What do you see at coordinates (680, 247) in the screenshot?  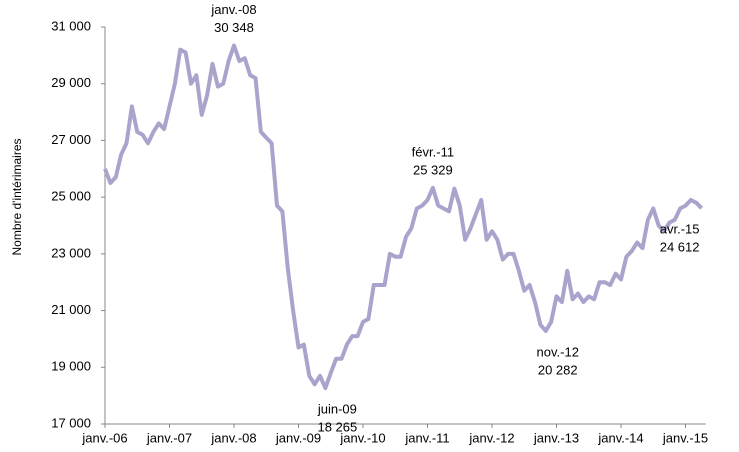 I see `data-label: 24 612` at bounding box center [680, 247].